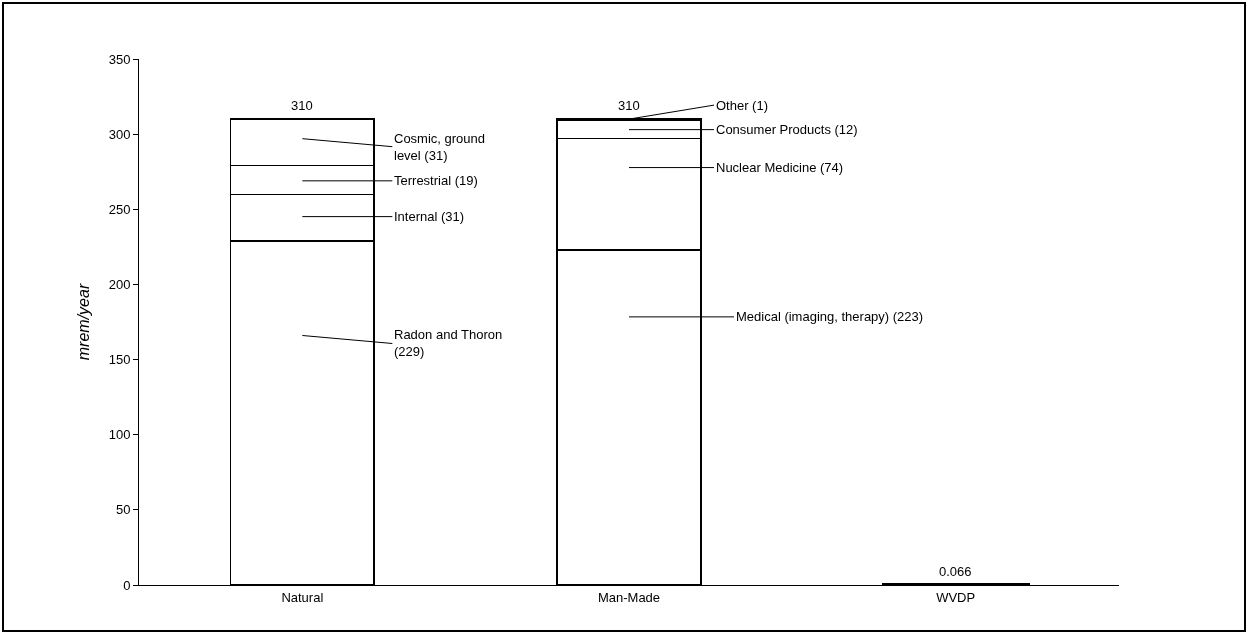 This screenshot has width=1248, height=634. I want to click on annotation: Other (1), so click(742, 105).